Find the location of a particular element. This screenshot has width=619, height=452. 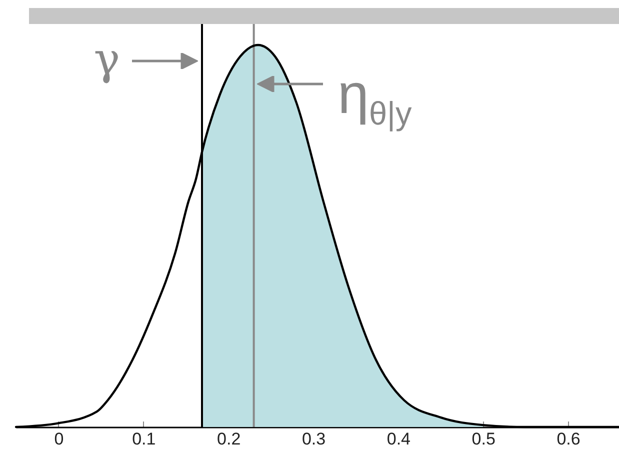

ref-line-label: η$_{θ|y}$ is located at coordinates (375, 97).